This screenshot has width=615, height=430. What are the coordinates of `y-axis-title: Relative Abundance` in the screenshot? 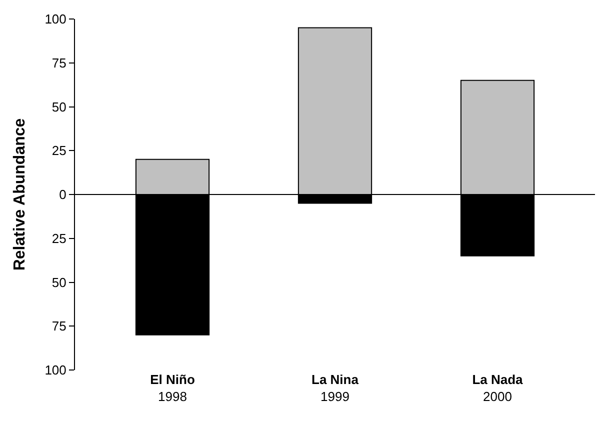 It's located at (20, 194).